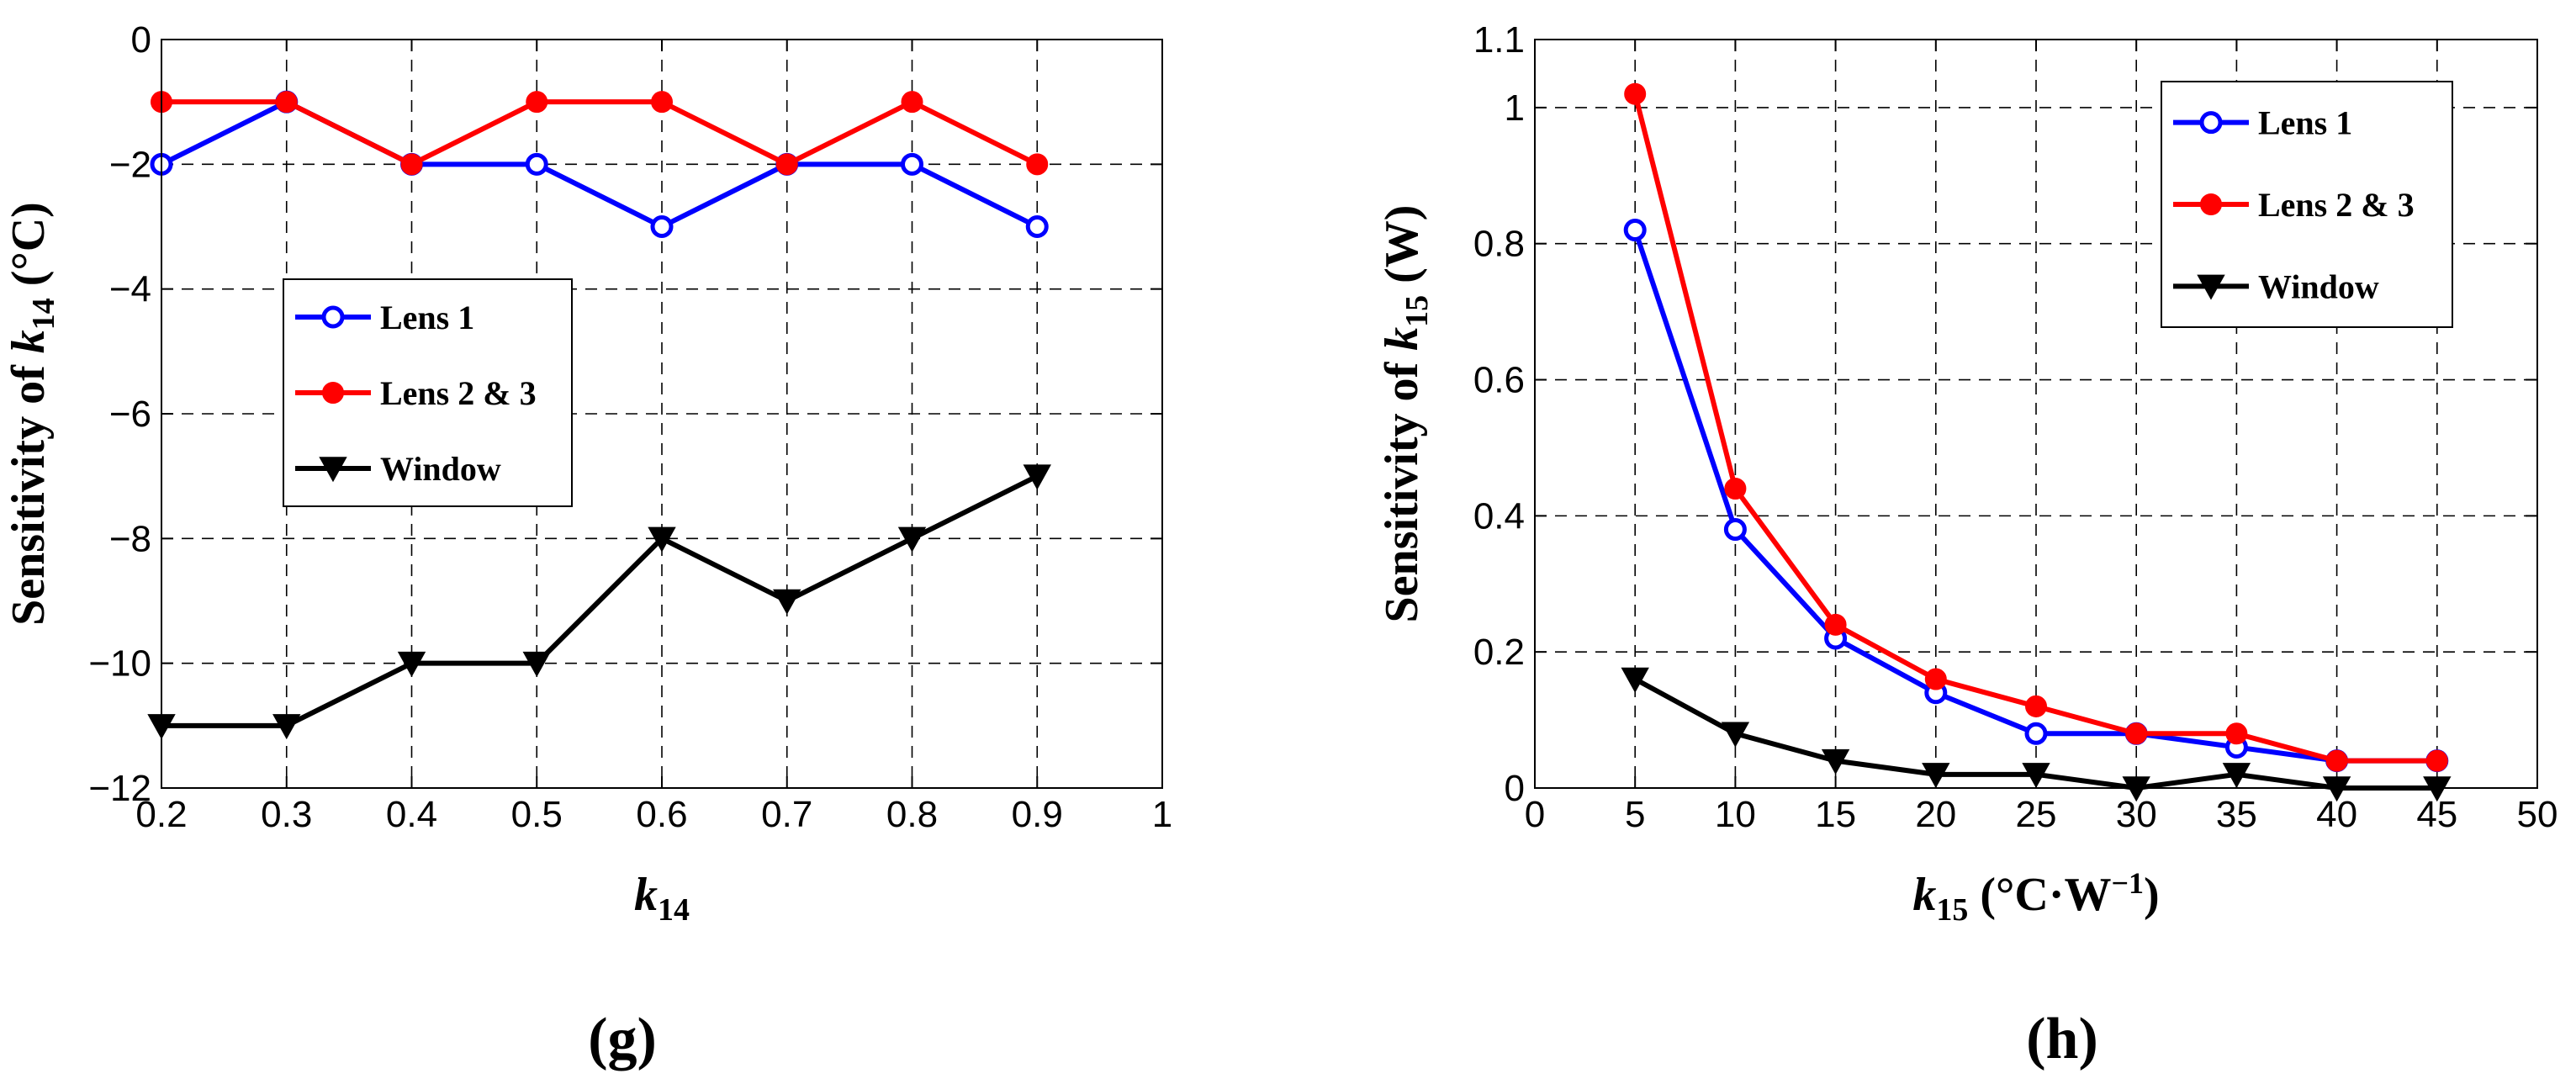  What do you see at coordinates (1162, 814) in the screenshot?
I see `x-tick-label: 1` at bounding box center [1162, 814].